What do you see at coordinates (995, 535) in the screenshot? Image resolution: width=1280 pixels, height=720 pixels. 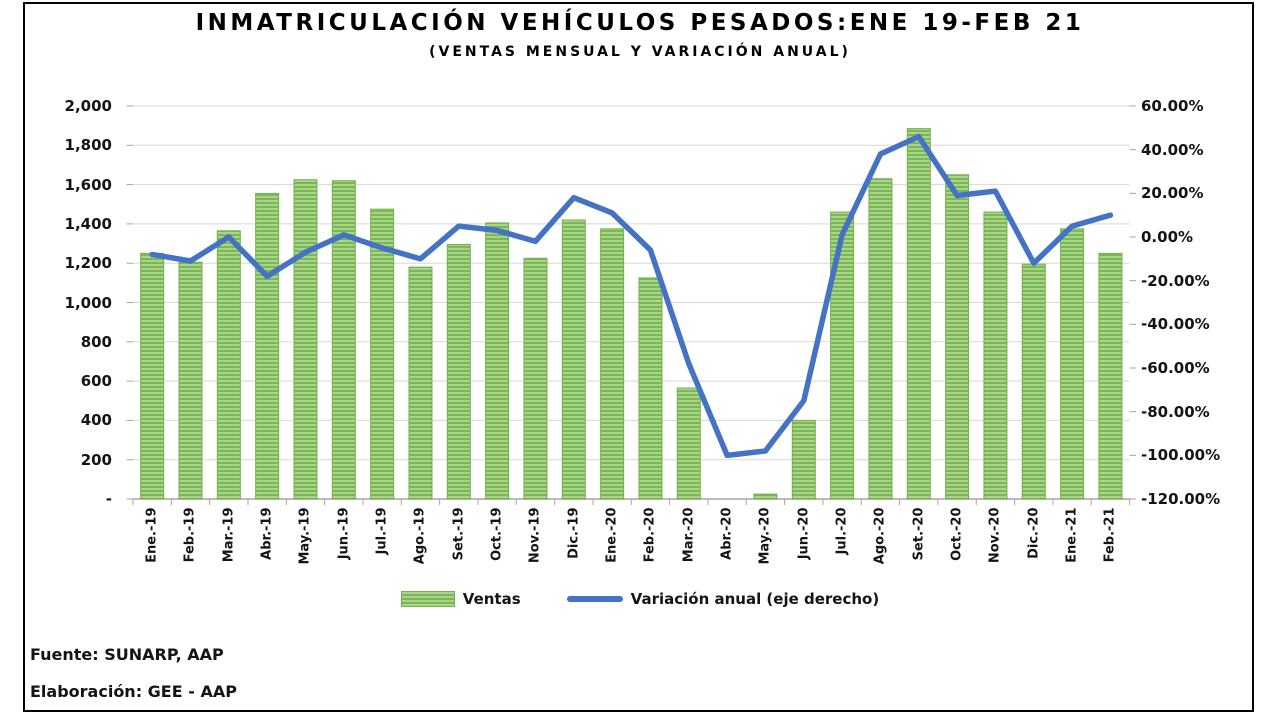 I see `x-axis-label: Nov.-20` at bounding box center [995, 535].